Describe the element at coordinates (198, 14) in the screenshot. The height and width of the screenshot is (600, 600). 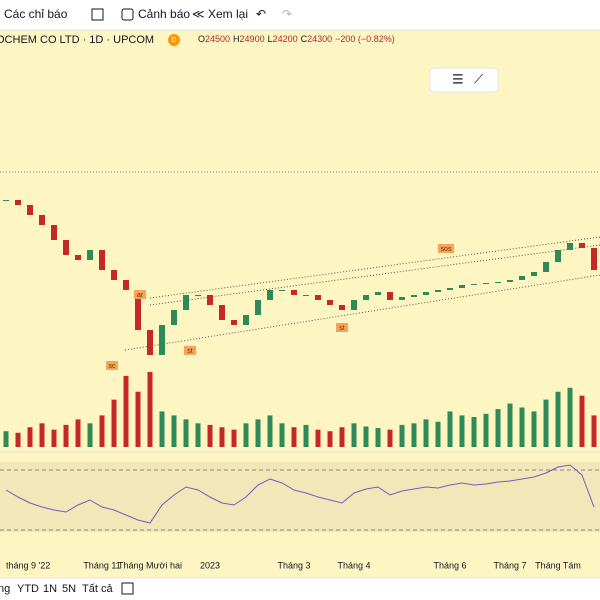
I see `replay-icon: ≪` at that location.